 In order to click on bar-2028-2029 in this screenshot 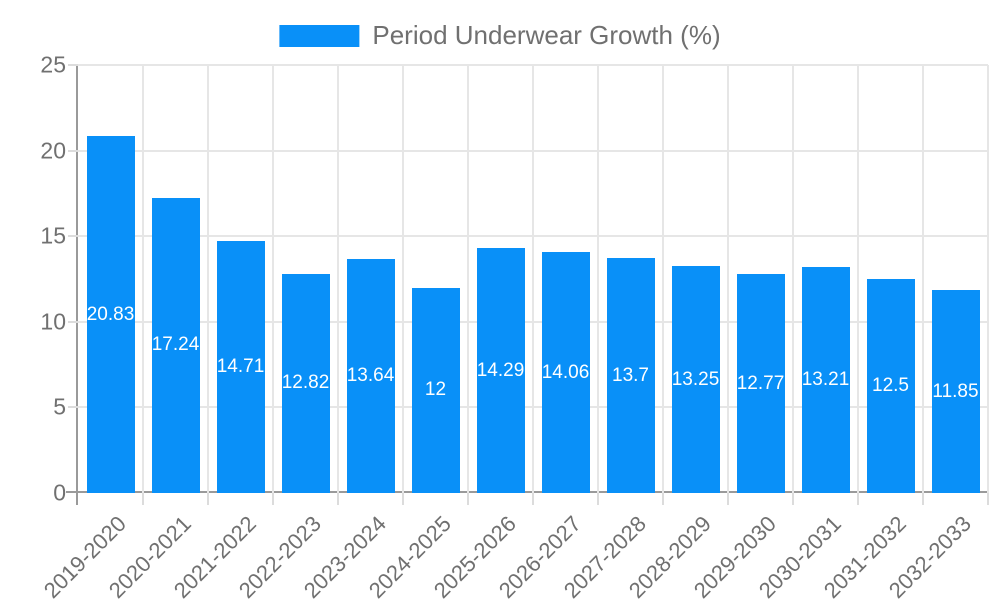, I will do `click(695, 379)`.